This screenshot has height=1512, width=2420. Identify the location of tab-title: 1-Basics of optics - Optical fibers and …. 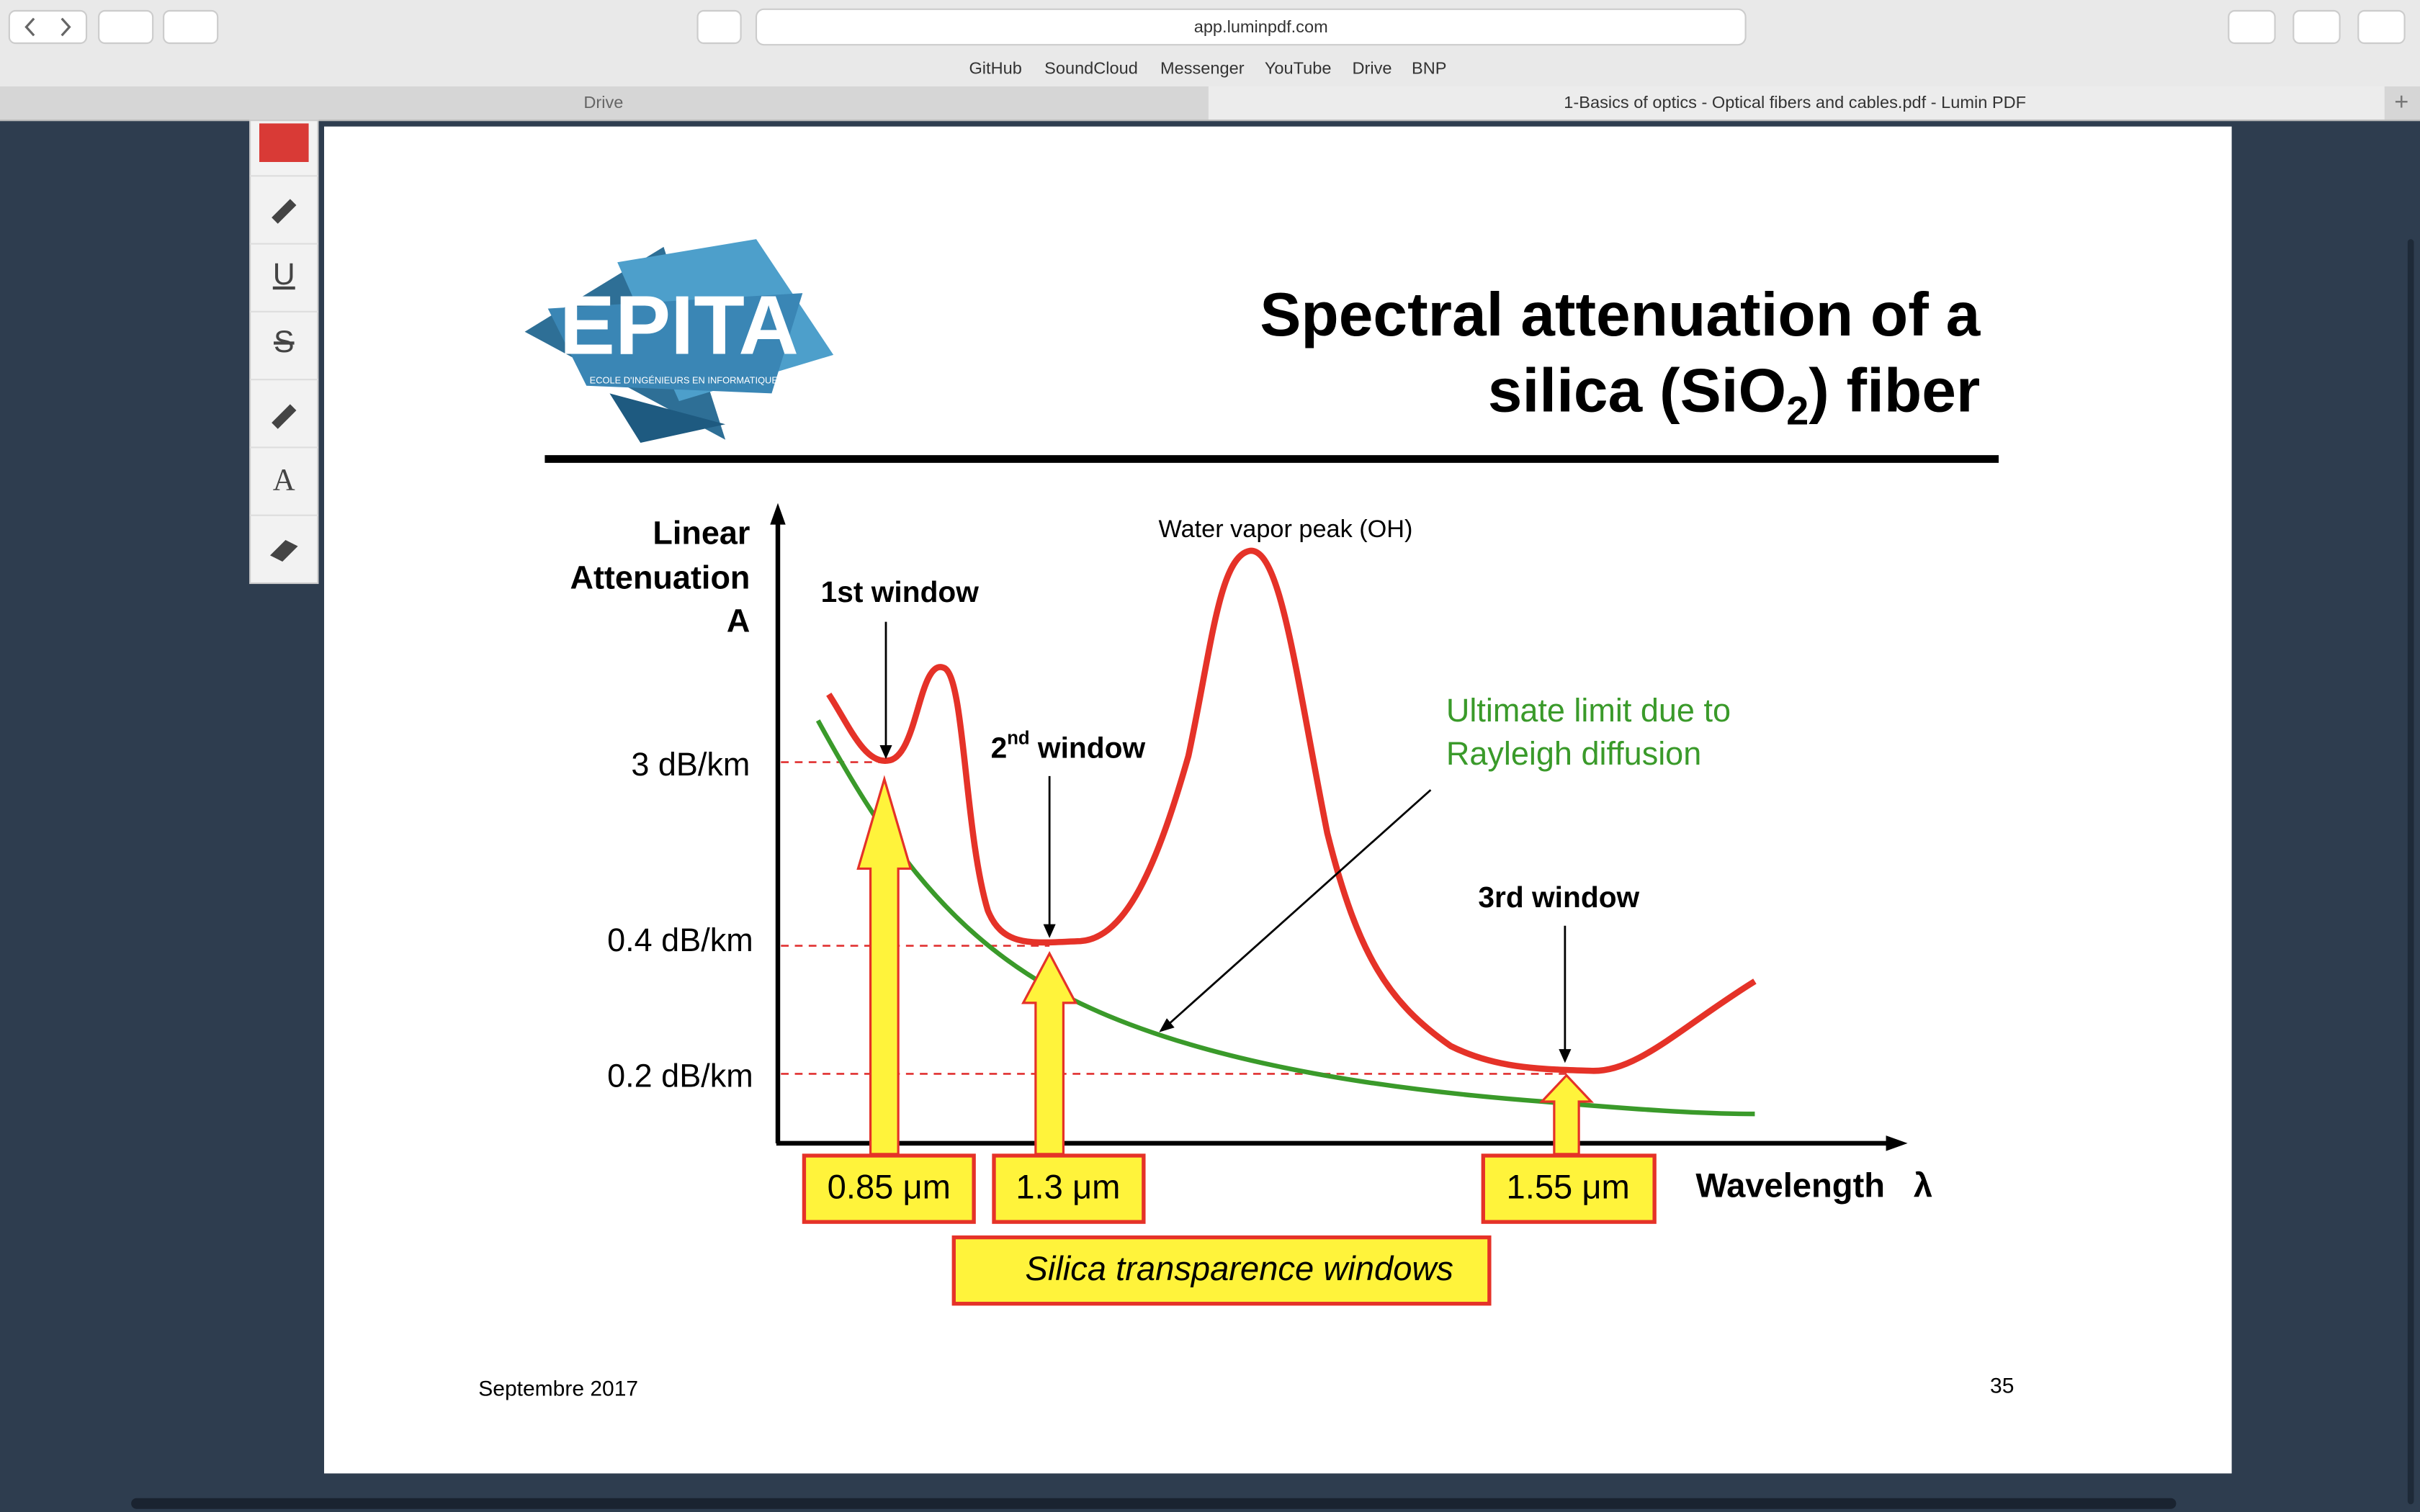
(1795, 102).